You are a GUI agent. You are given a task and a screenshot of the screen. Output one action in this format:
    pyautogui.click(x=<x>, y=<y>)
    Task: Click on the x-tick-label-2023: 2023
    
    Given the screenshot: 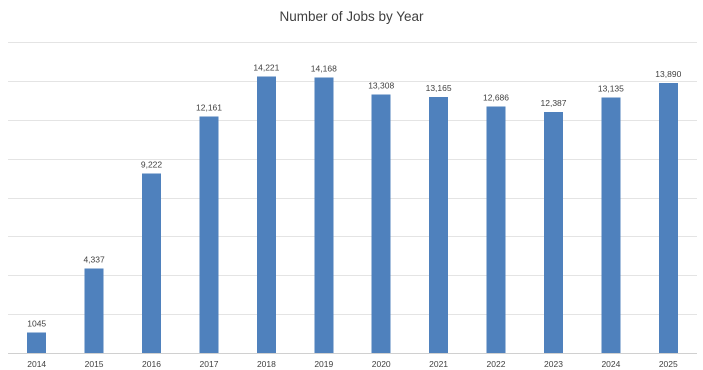 What is the action you would take?
    pyautogui.click(x=553, y=364)
    